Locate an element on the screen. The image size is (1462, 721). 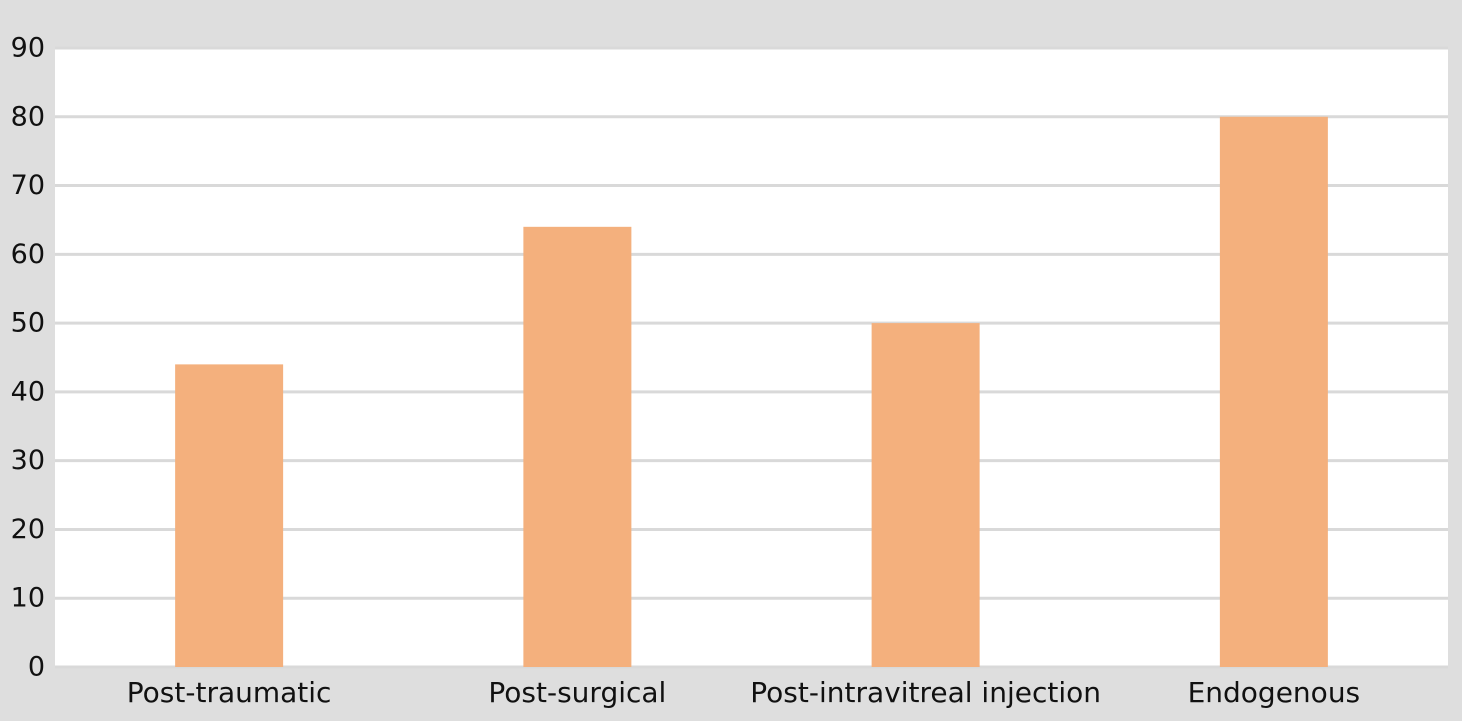
y-tick-label: 0 is located at coordinates (36, 667).